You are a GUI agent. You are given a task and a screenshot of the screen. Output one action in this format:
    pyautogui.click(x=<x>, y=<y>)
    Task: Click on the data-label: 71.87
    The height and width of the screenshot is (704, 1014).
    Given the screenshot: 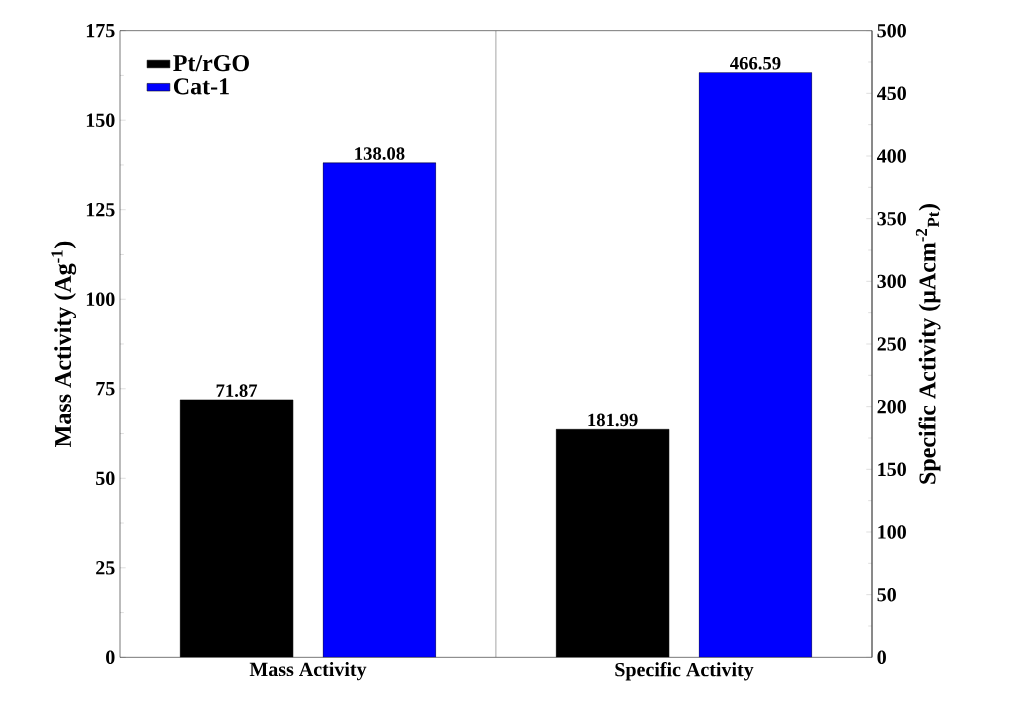 What is the action you would take?
    pyautogui.click(x=237, y=391)
    